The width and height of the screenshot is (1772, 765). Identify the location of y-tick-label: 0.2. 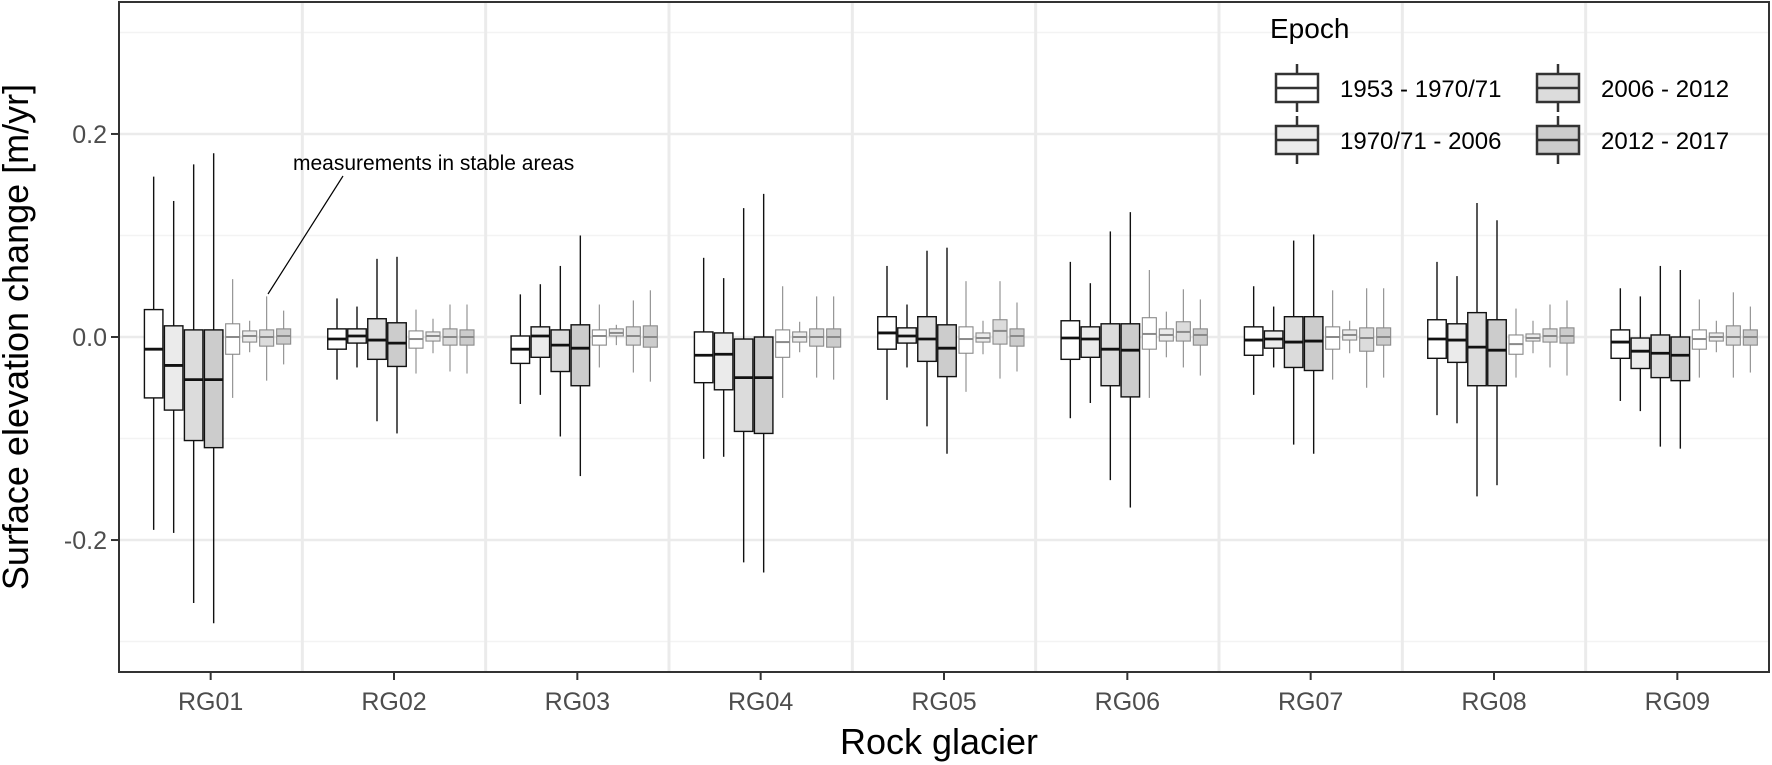
(89, 135).